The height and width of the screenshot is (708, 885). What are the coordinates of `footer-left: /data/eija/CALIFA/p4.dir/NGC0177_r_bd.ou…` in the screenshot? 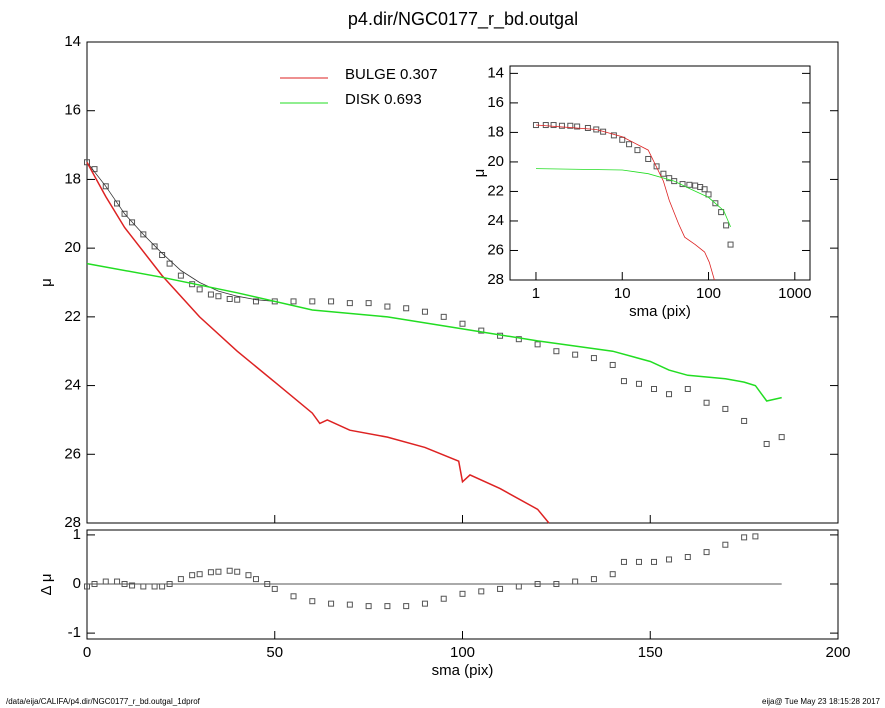 It's located at (103, 701).